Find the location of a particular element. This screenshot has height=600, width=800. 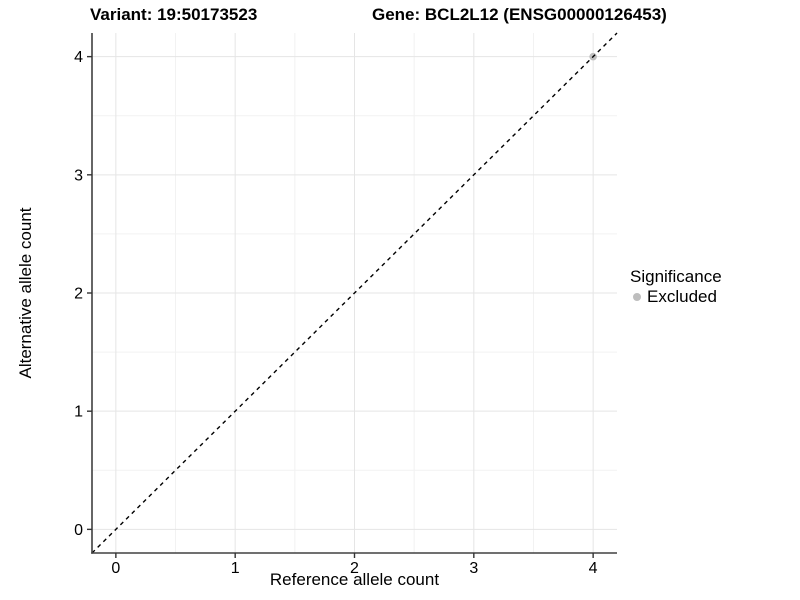

x-axis-label: Reference allele count is located at coordinates (354, 579).